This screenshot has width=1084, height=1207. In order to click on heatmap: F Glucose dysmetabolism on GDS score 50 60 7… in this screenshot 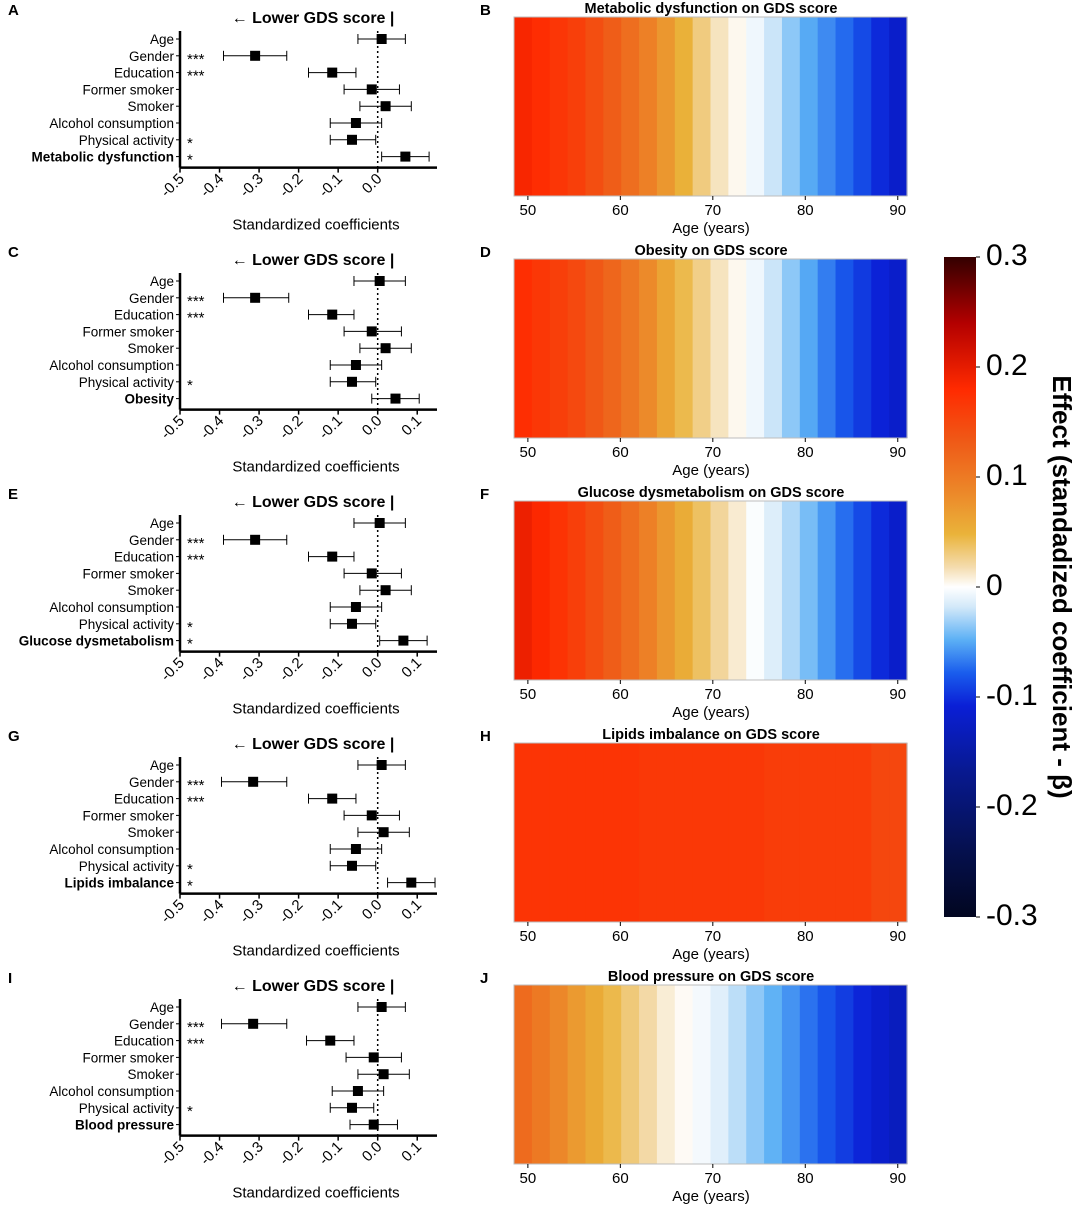, I will do `click(694, 603)`.